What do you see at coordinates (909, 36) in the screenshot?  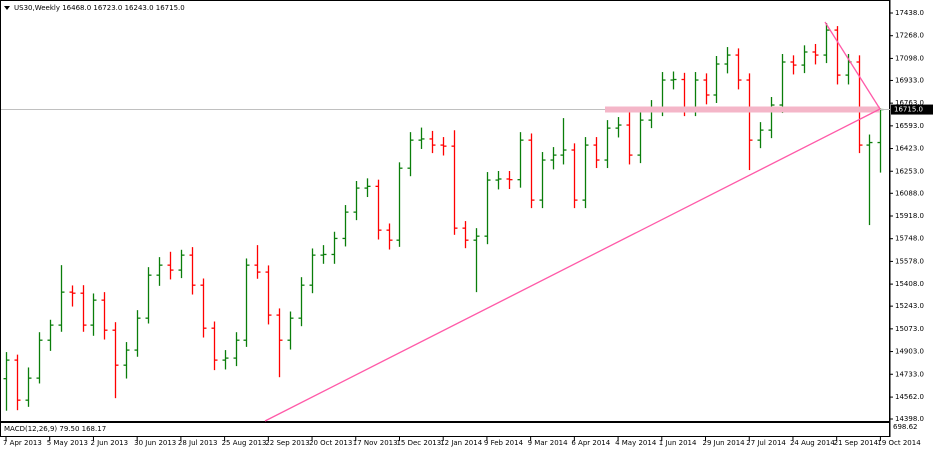 I see `y-tick-label: 17268.0` at bounding box center [909, 36].